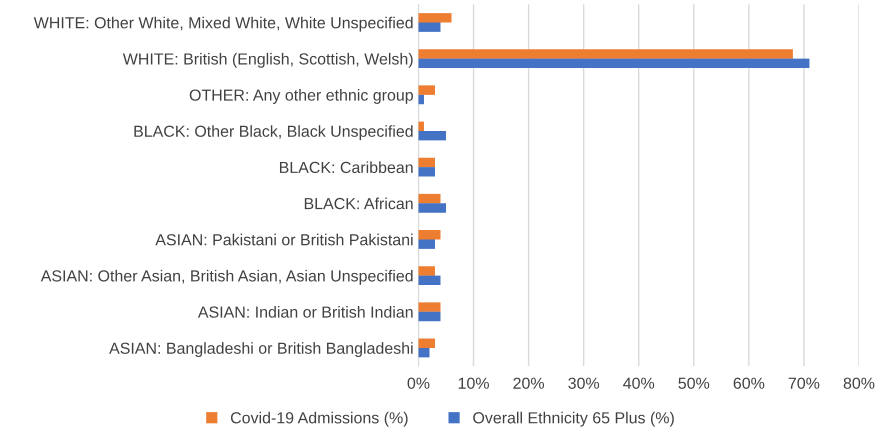 The width and height of the screenshot is (881, 441). What do you see at coordinates (273, 132) in the screenshot?
I see `y-tick-label: BLACK: Other Black, Black Unspecified` at bounding box center [273, 132].